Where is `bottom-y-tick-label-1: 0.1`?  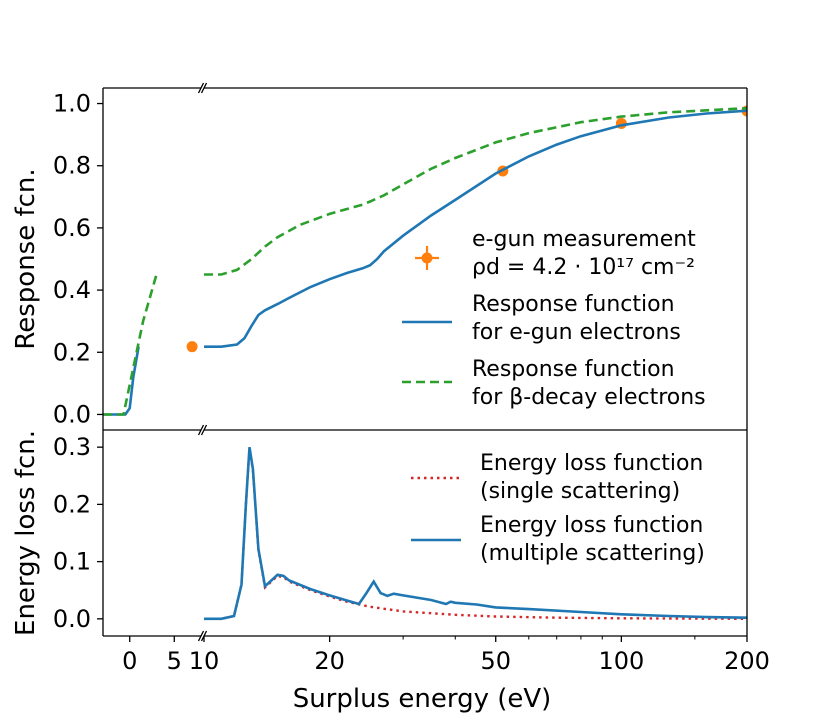
bottom-y-tick-label-1: 0.1 is located at coordinates (72, 562).